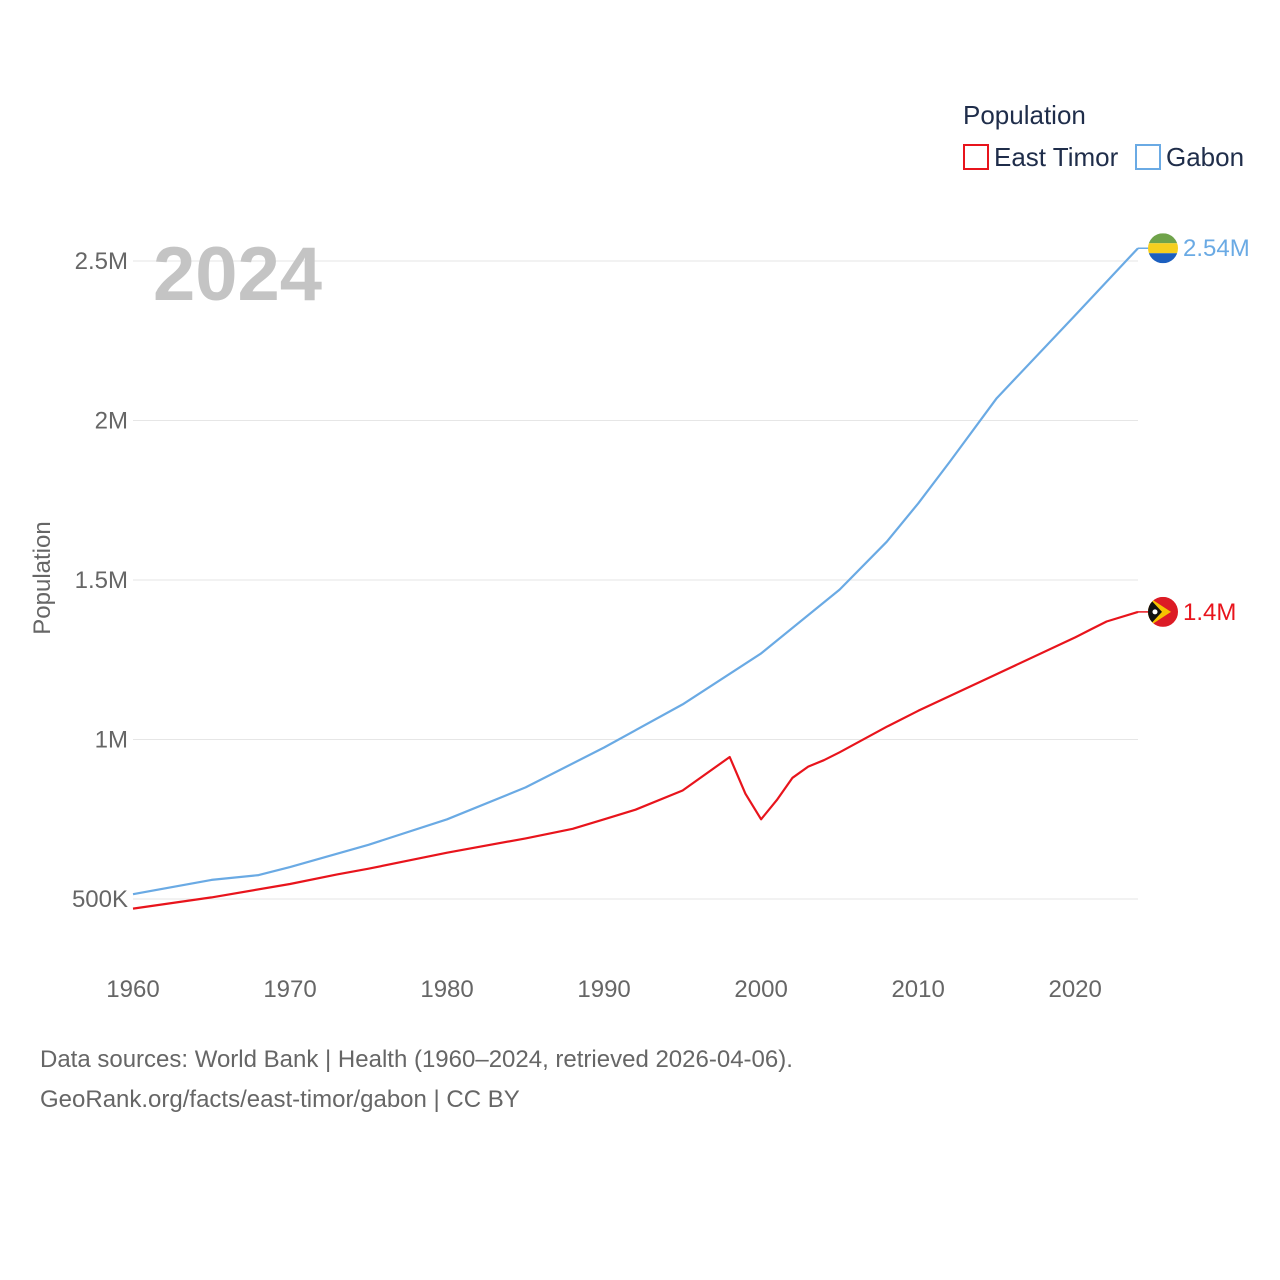  Describe the element at coordinates (976, 157) in the screenshot. I see `legend-swatch-east-timor` at that location.